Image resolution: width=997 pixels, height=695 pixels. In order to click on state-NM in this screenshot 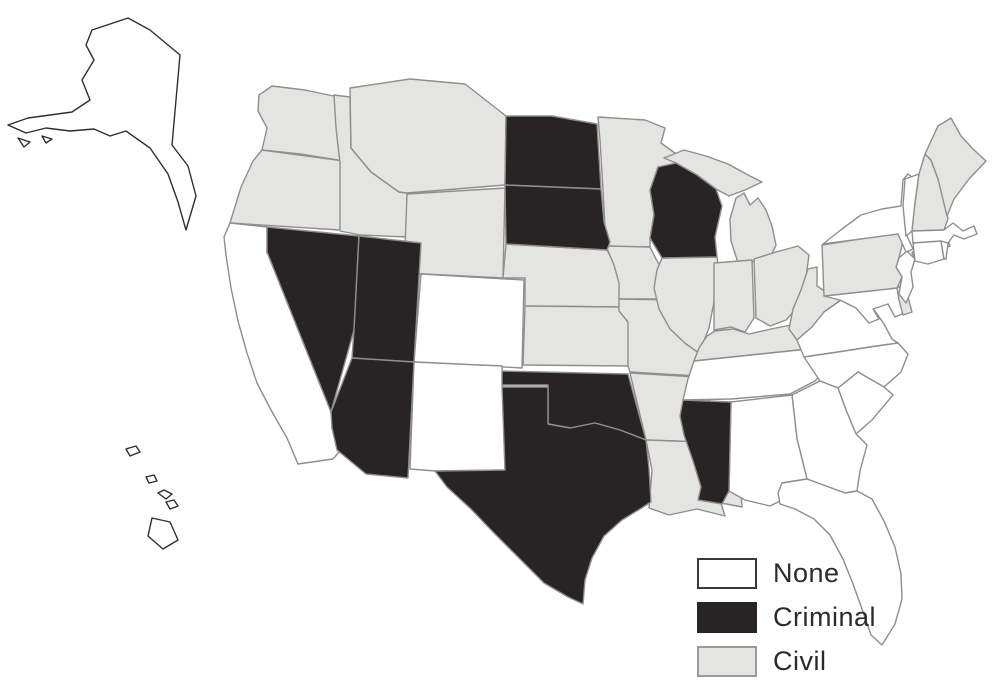, I will do `click(457, 416)`.